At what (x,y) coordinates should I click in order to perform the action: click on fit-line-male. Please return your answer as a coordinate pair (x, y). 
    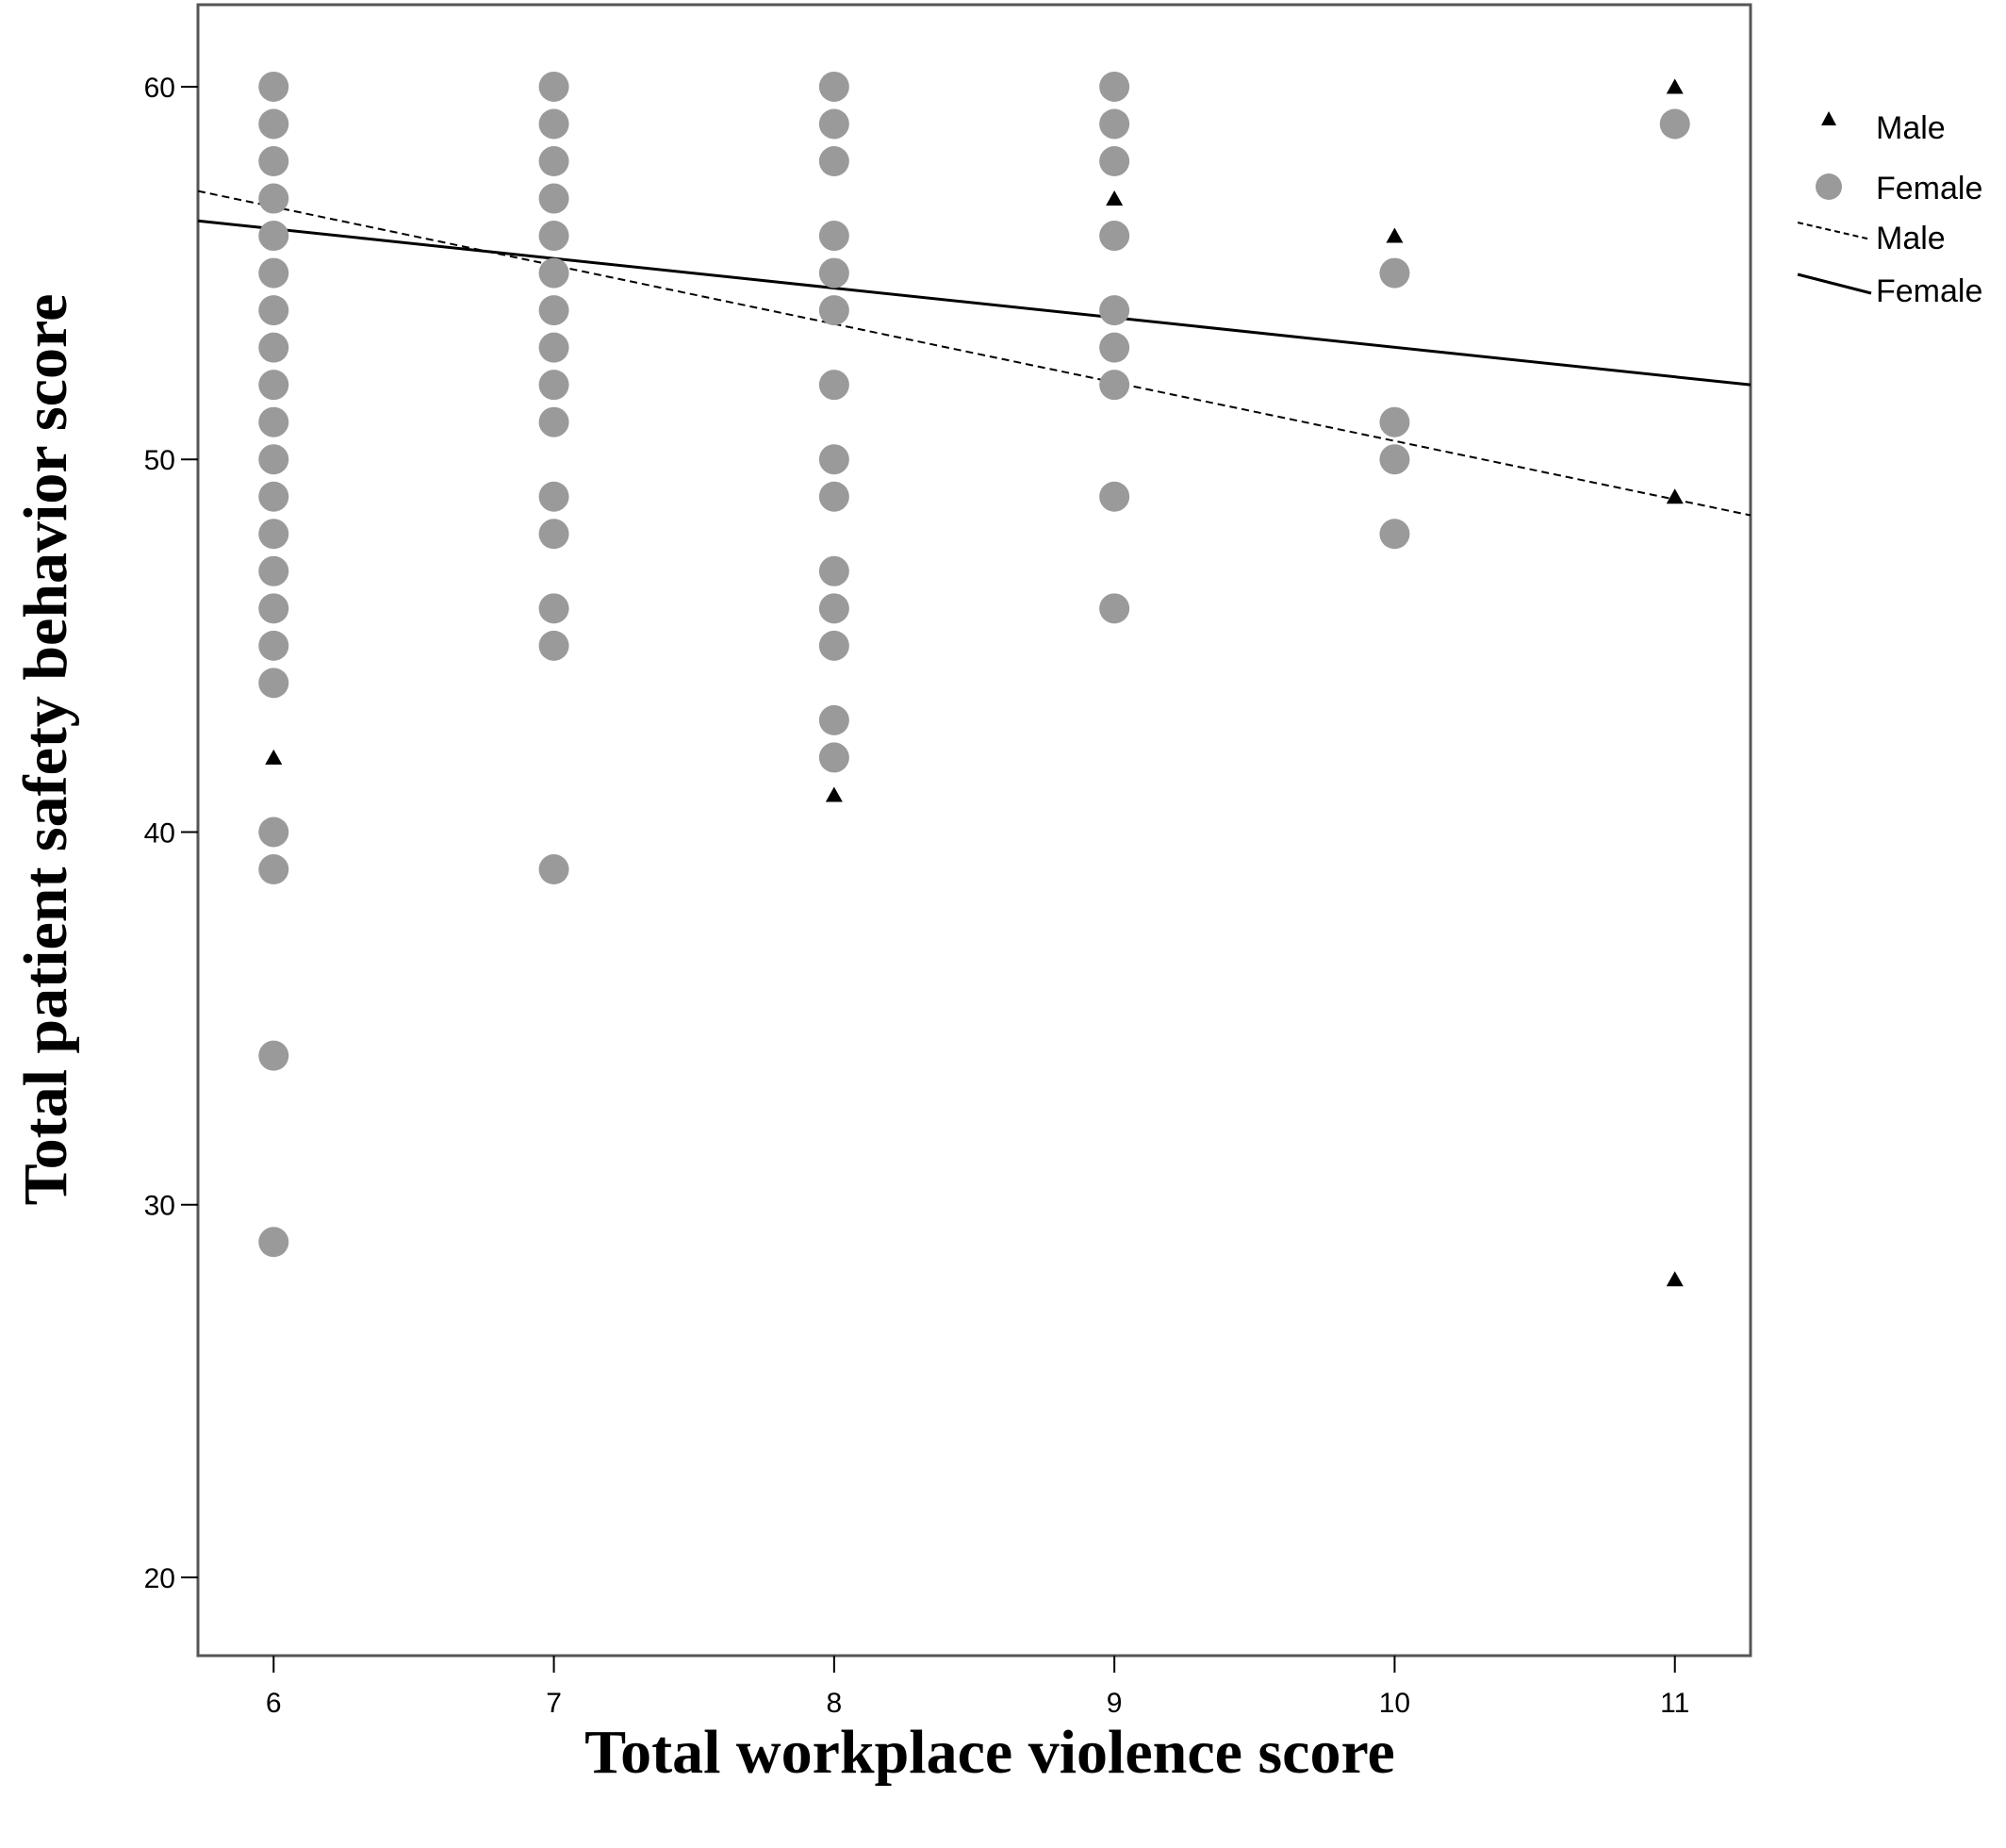
    Looking at the image, I should click on (974, 353).